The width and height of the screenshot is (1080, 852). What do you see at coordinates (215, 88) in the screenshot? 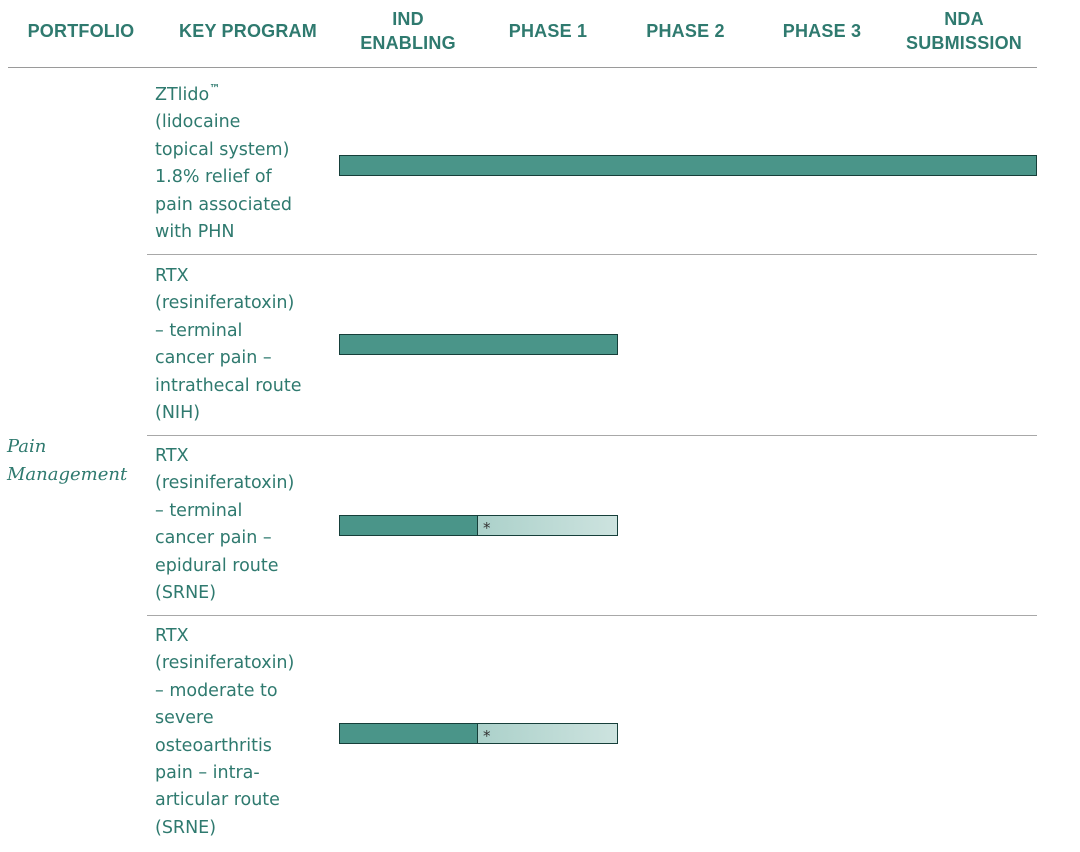
I see `trademark-symbol: ™` at bounding box center [215, 88].